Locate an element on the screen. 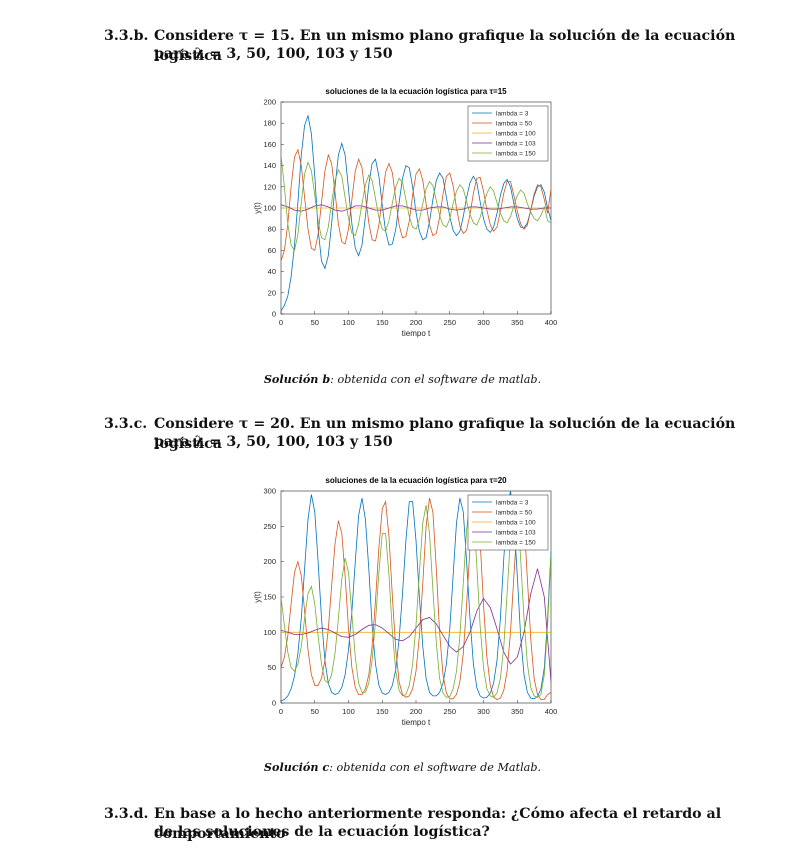  caption-label: Solución b is located at coordinates (297, 379).